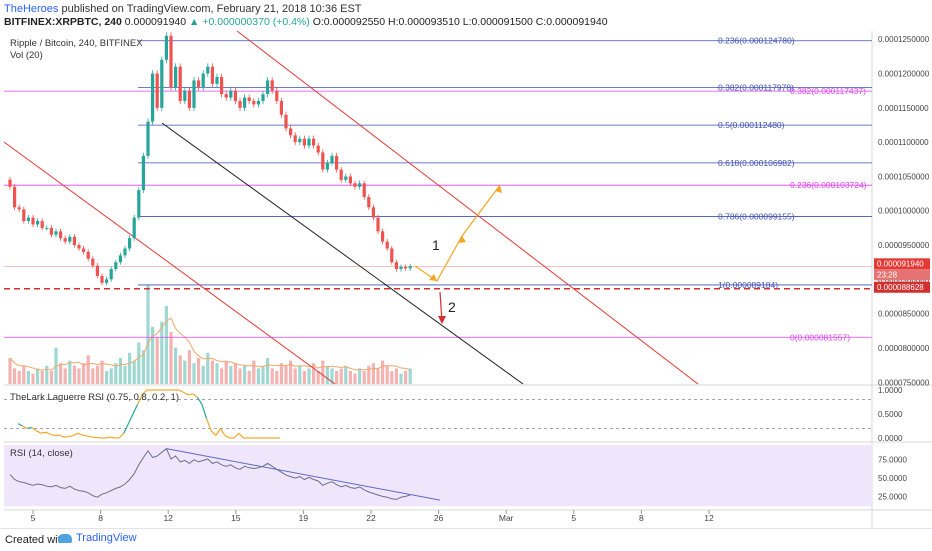 Image resolution: width=932 pixels, height=551 pixels. What do you see at coordinates (756, 217) in the screenshot?
I see `fib-level-label: 0.786(0.000099155)` at bounding box center [756, 217].